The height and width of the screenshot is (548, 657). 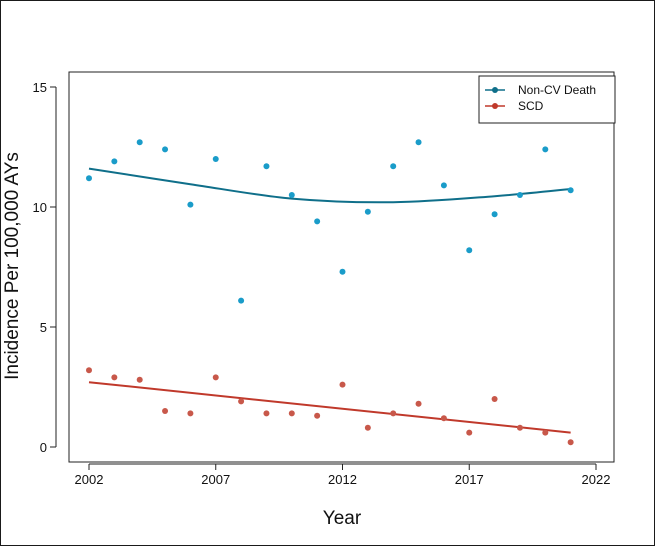 I want to click on series-scd, so click(x=330, y=406).